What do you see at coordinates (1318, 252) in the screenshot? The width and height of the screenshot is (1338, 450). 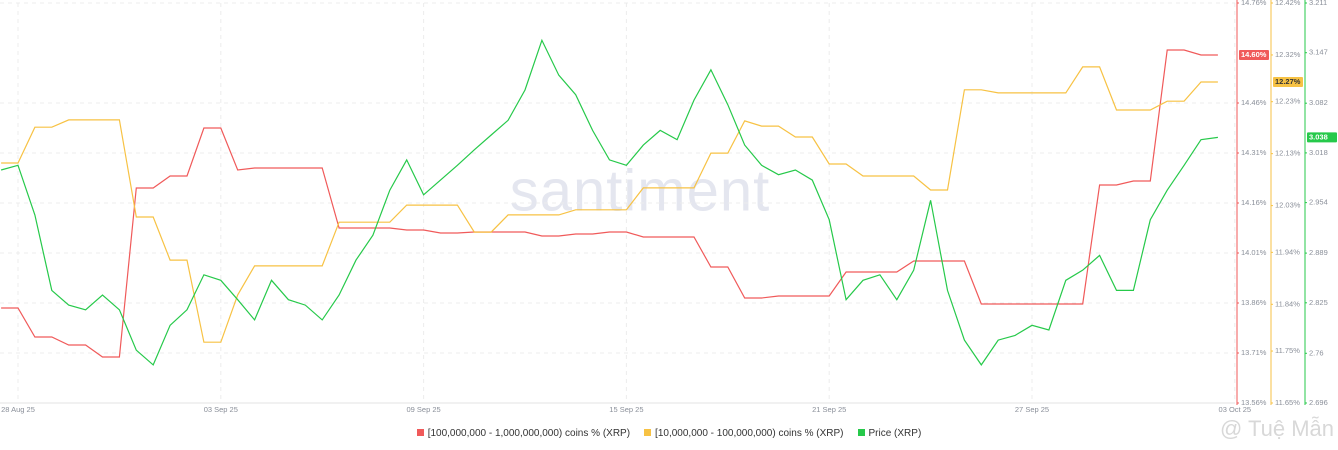 I see `y-tick-label: 2.889` at bounding box center [1318, 252].